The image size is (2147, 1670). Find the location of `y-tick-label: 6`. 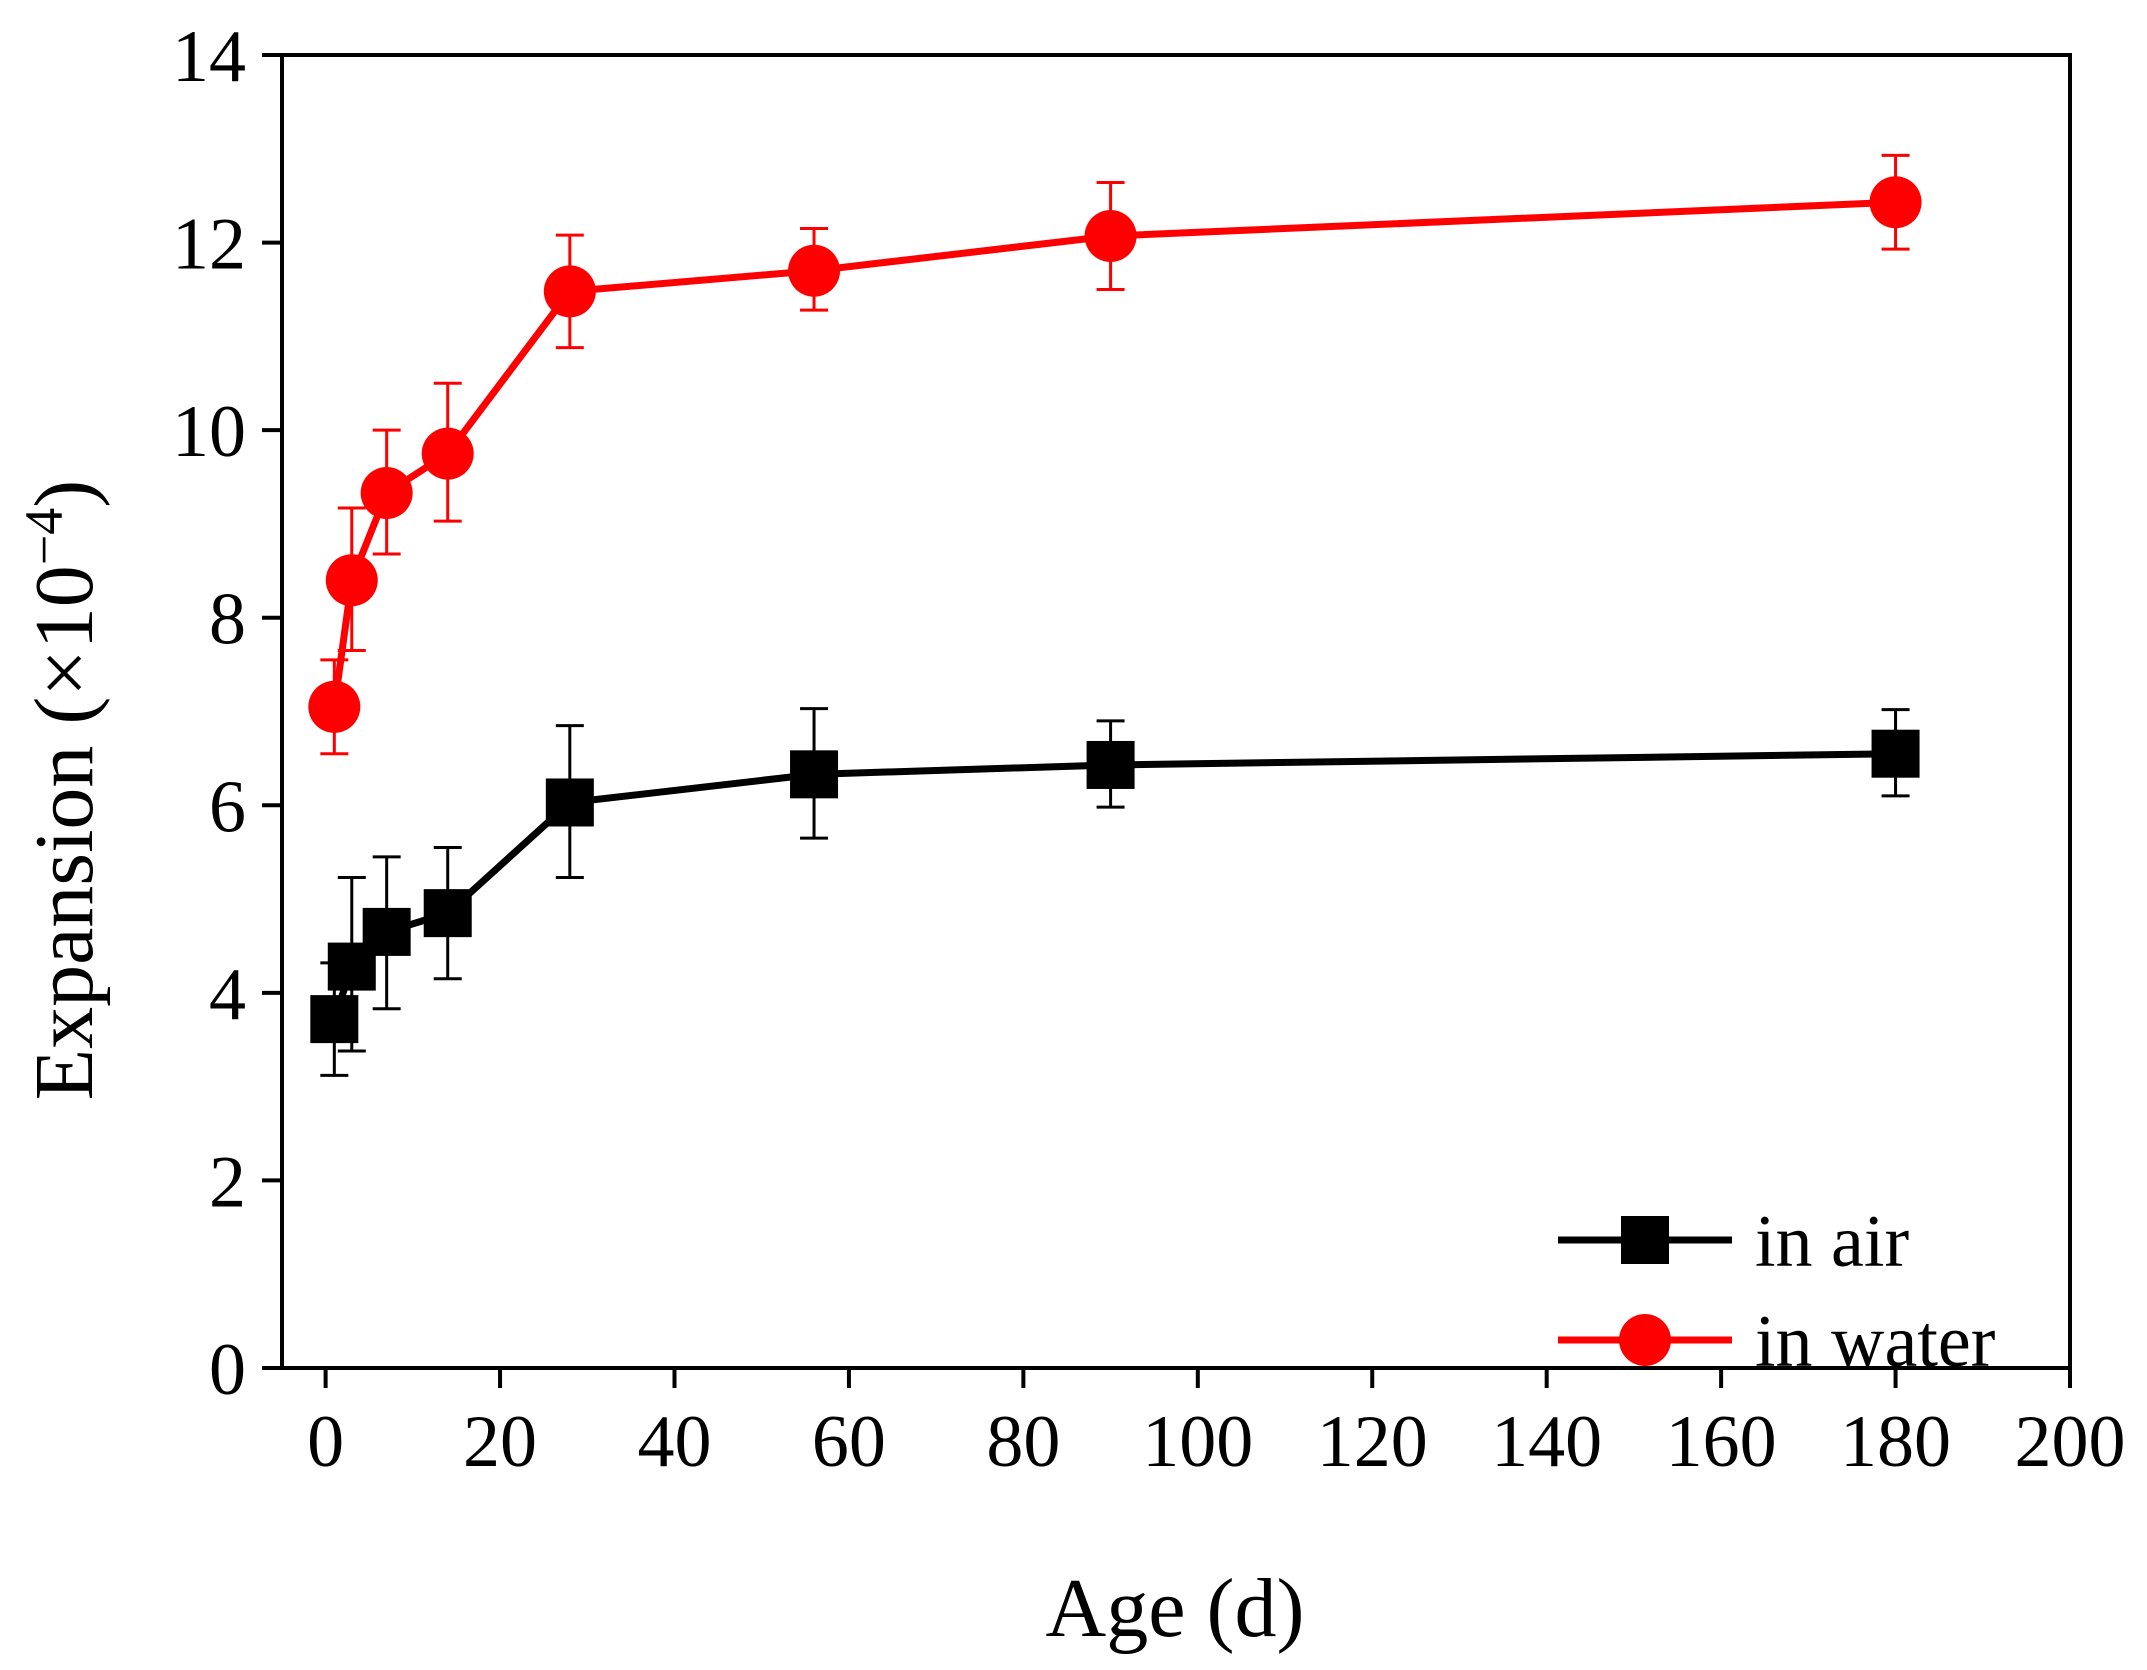

y-tick-label: 6 is located at coordinates (227, 807).